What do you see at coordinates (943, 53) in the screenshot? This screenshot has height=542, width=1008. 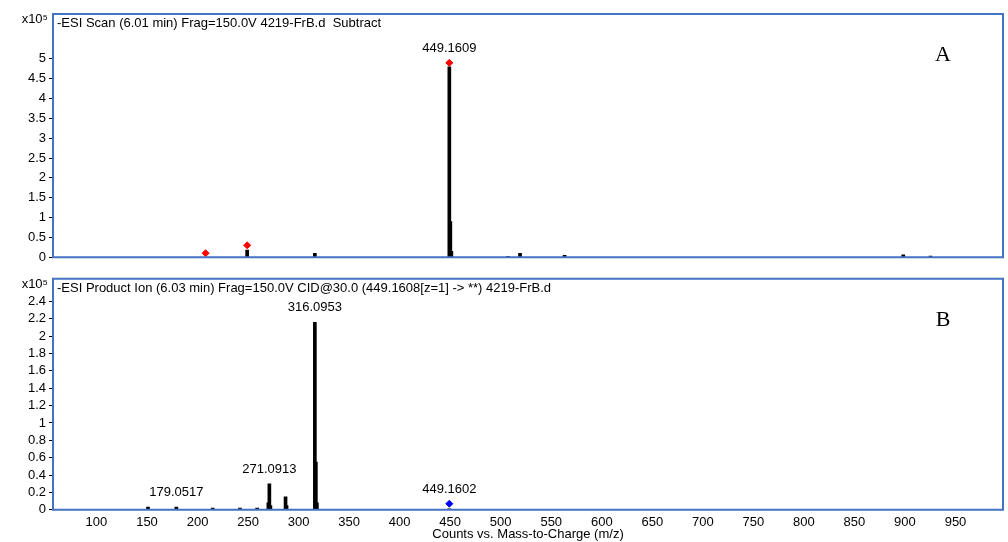 I see `annotation: A` at bounding box center [943, 53].